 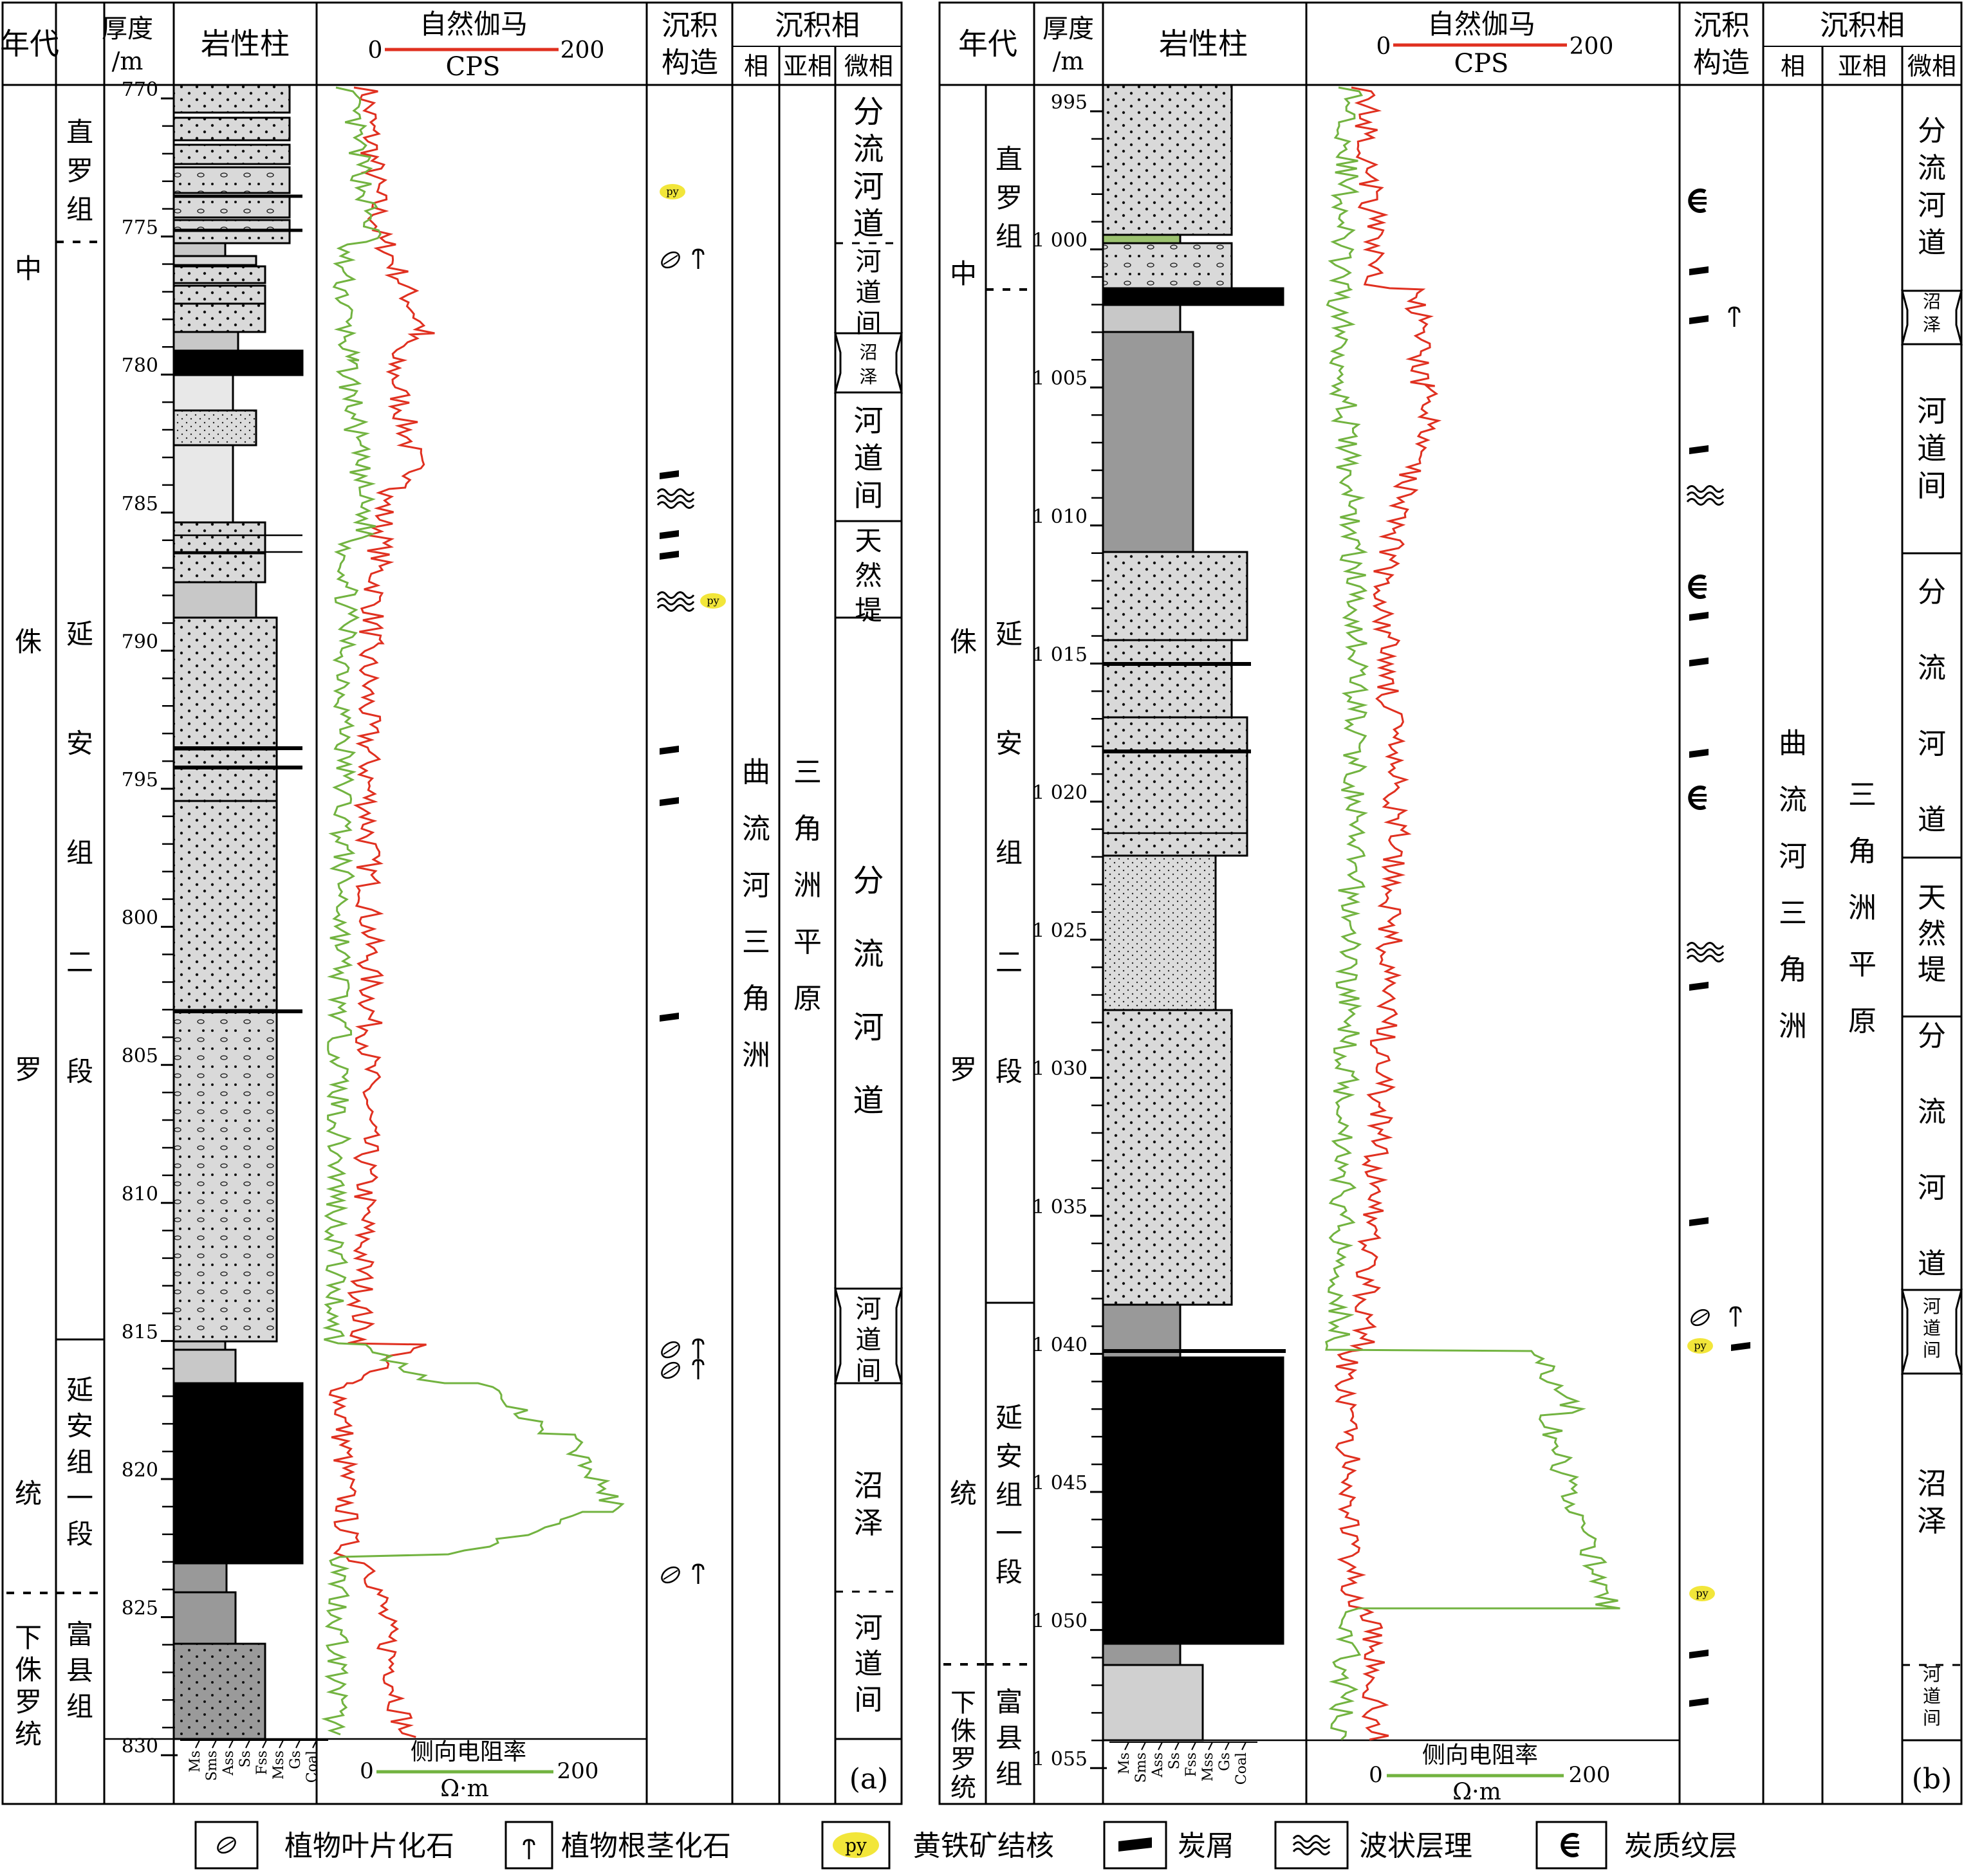 What do you see at coordinates (756, 1055) in the screenshot?
I see `stacked-character: 洲` at bounding box center [756, 1055].